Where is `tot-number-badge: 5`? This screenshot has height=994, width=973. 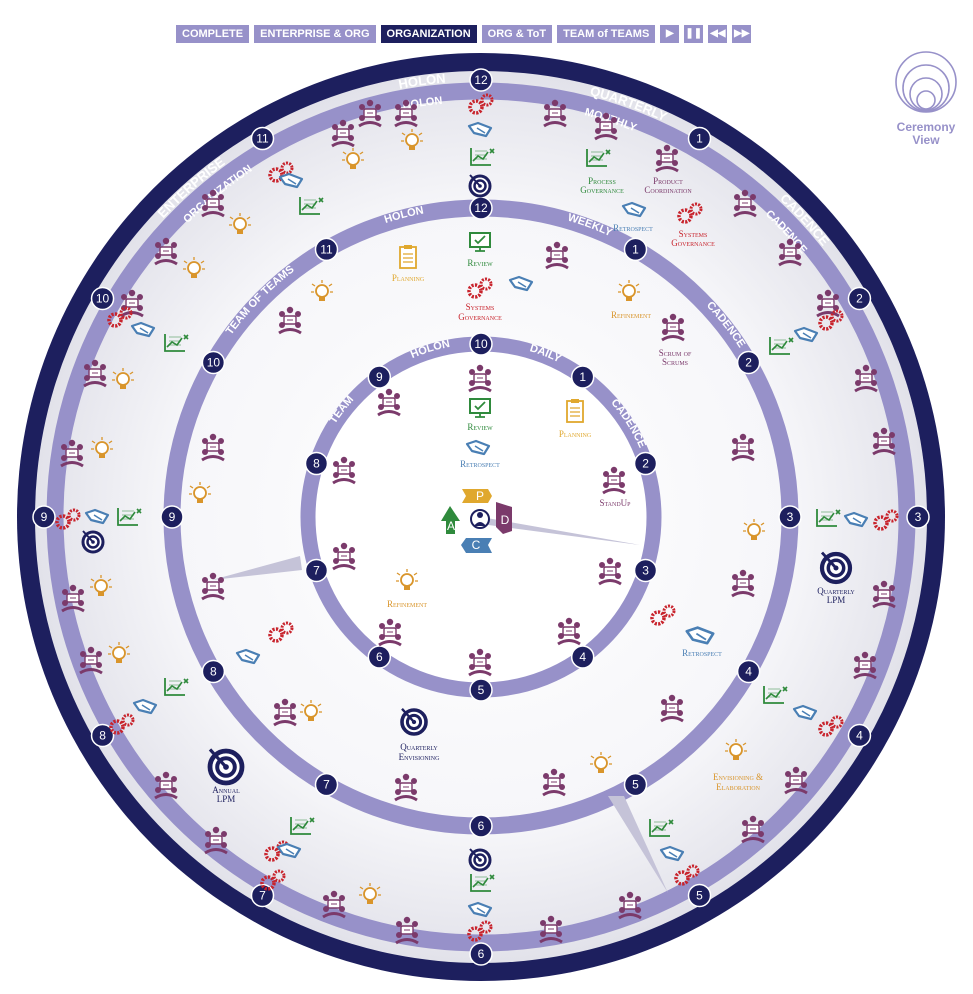 tot-number-badge: 5 is located at coordinates (635, 784).